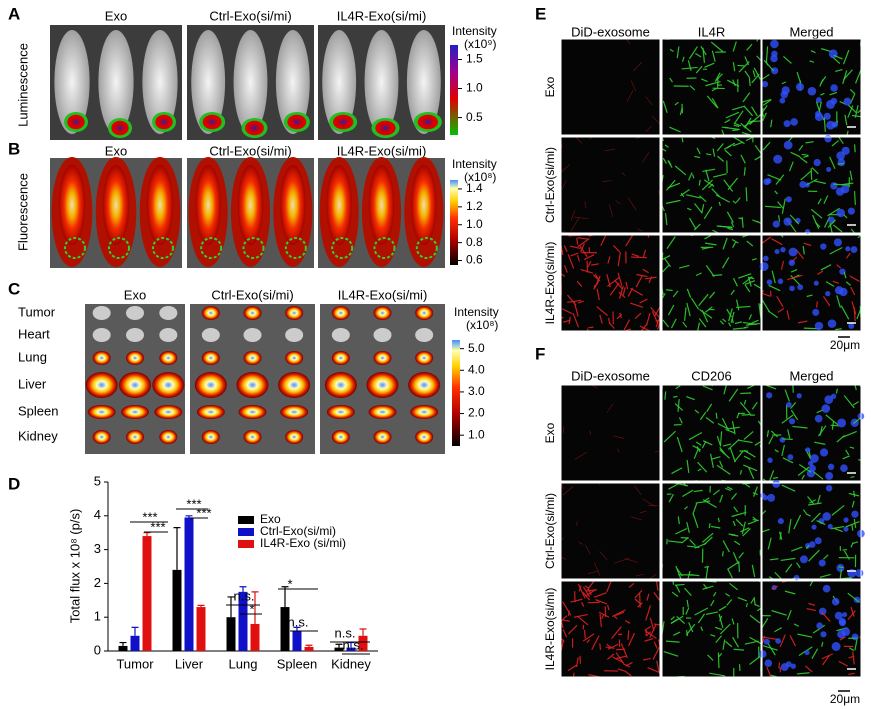  What do you see at coordinates (476, 312) in the screenshot?
I see `colorbar-title: Intensity` at bounding box center [476, 312].